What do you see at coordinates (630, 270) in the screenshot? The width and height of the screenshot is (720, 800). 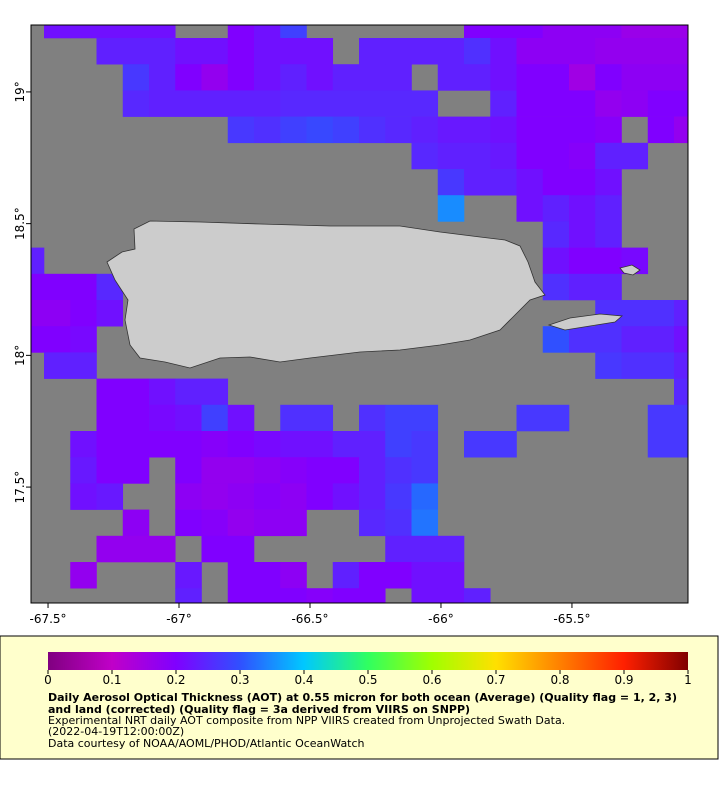 I see `culebra` at bounding box center [630, 270].